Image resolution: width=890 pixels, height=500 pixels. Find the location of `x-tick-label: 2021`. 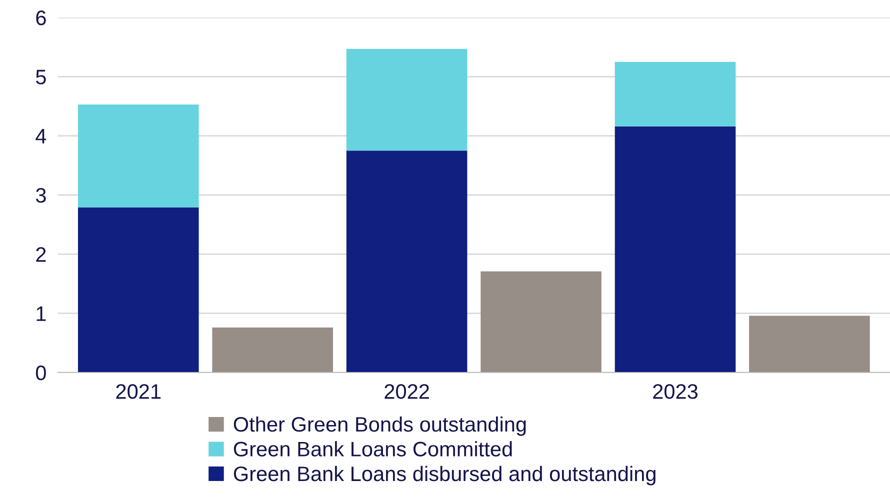

x-tick-label: 2021 is located at coordinates (138, 391).